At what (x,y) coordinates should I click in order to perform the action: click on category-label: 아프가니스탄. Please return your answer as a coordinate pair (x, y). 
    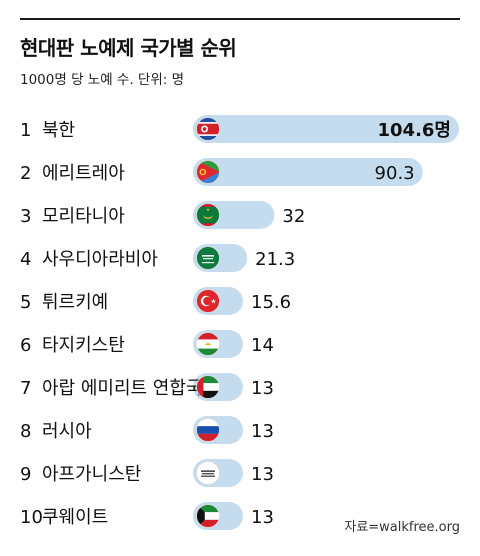
    Looking at the image, I should click on (91, 474).